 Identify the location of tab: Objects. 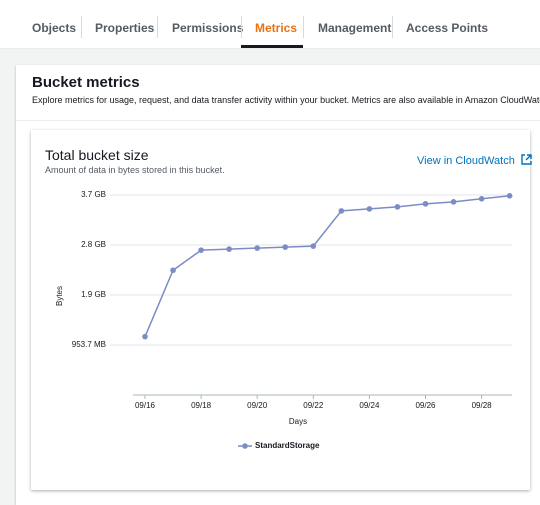
(54, 28).